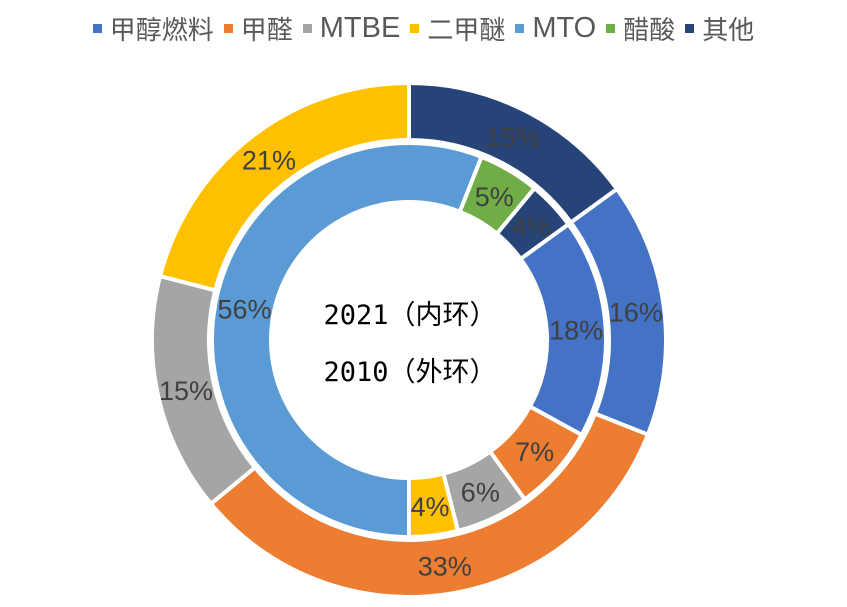  I want to click on outer-ring-data-label: 21%, so click(269, 160).